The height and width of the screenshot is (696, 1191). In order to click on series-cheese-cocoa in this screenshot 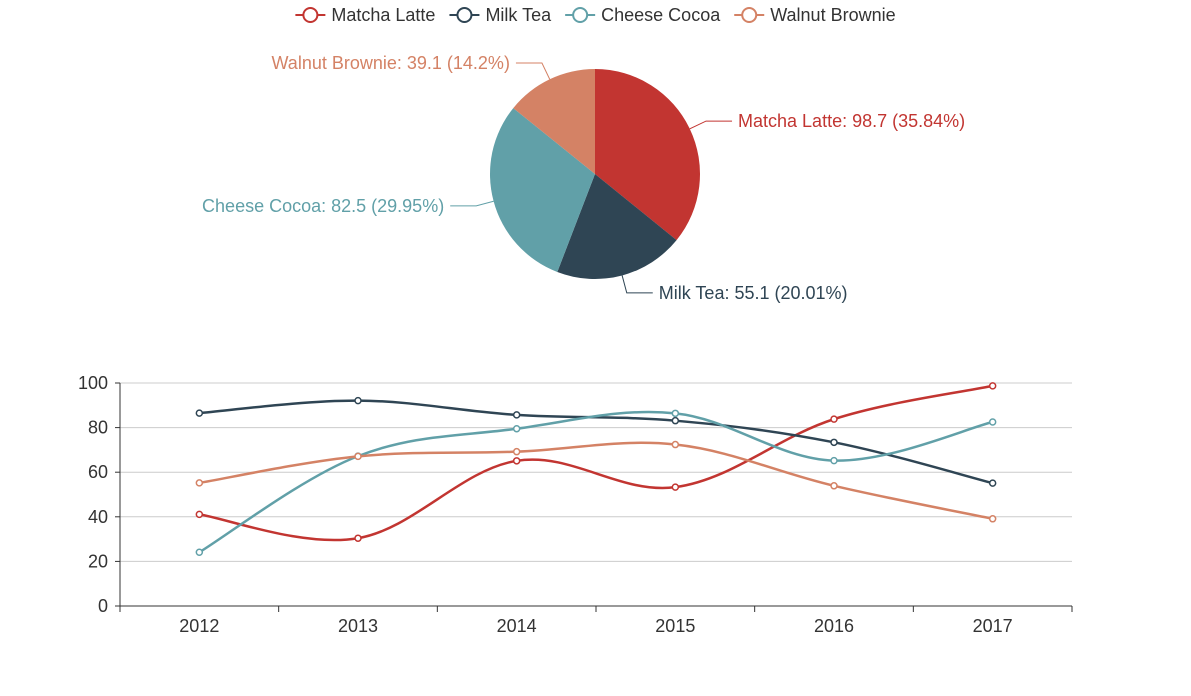, I will do `click(596, 483)`.